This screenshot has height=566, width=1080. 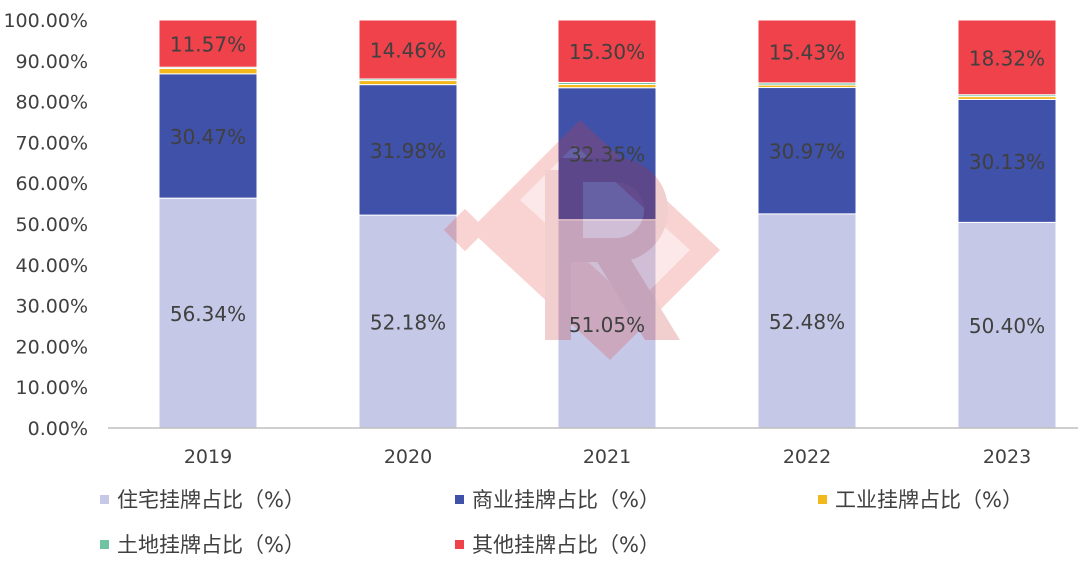 I want to click on data-label: 14.46%, so click(x=408, y=50).